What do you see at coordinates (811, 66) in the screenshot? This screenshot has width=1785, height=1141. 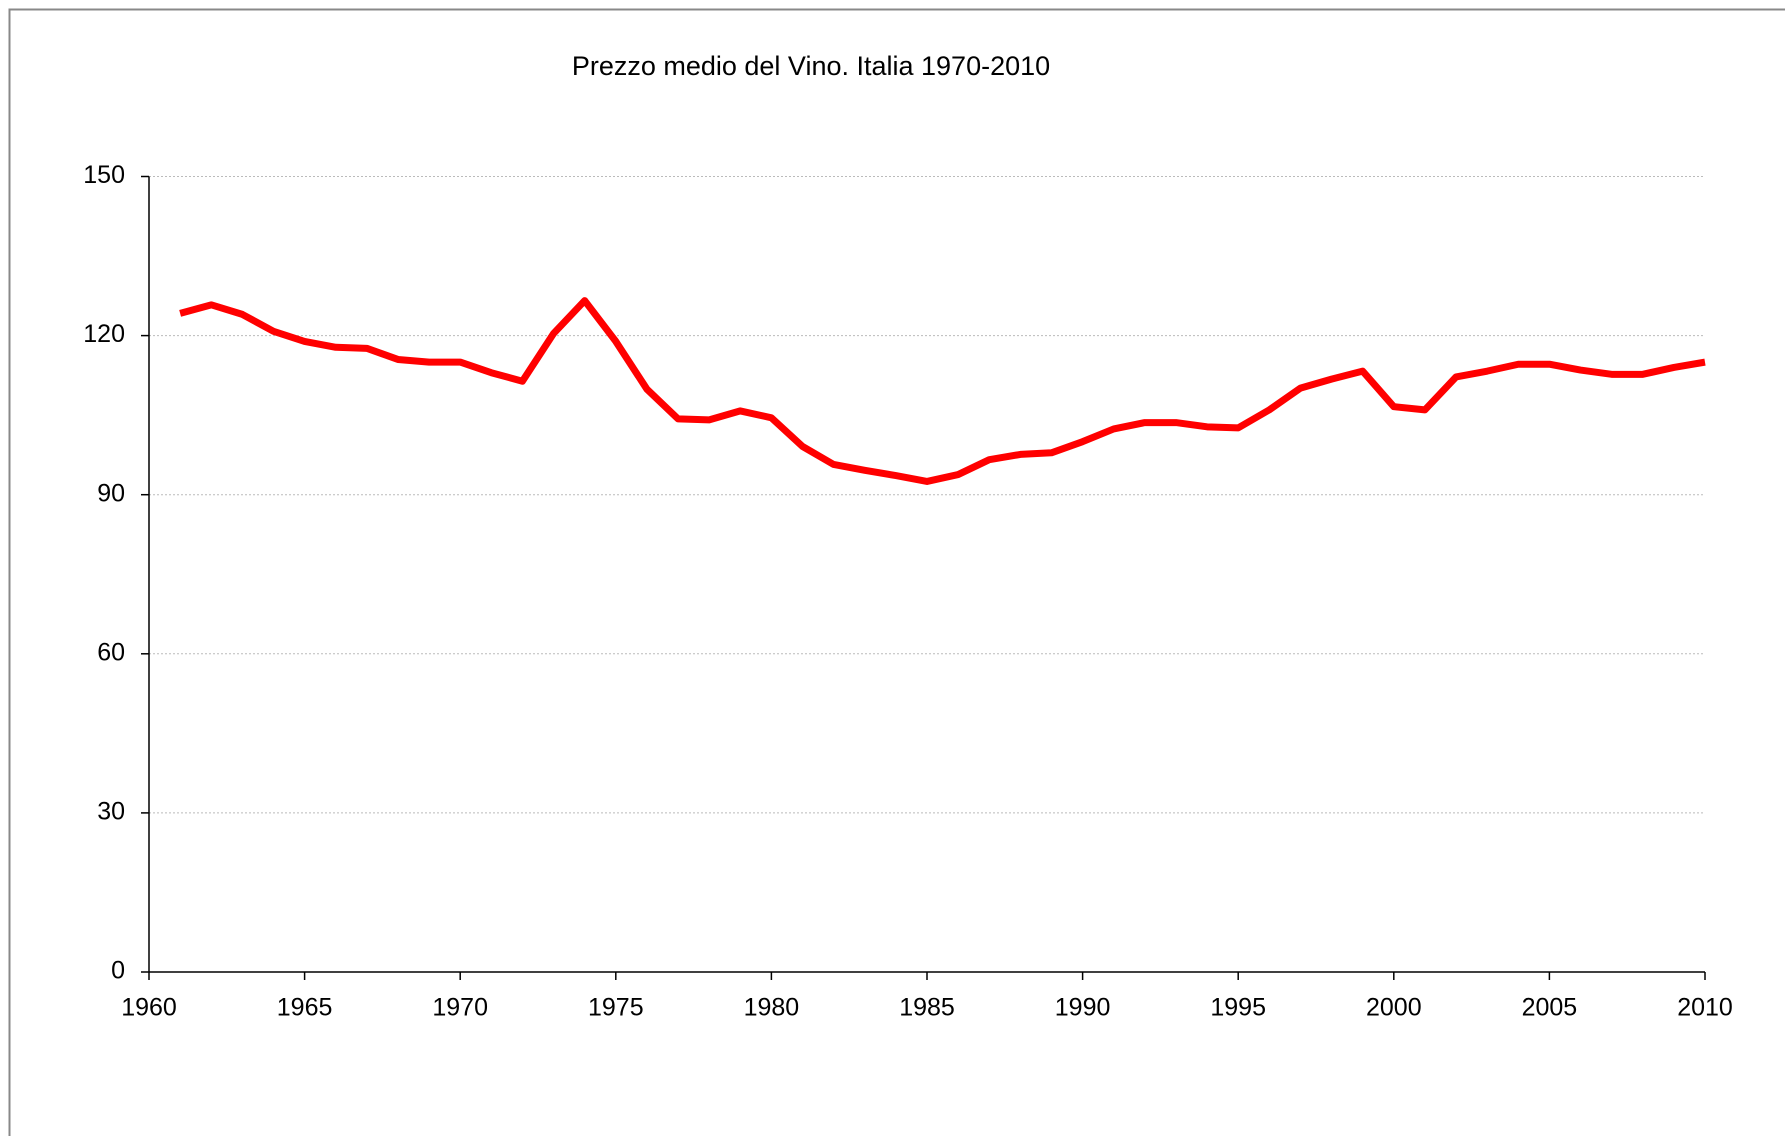 I see `chart-title: Prezzo medio del Vino. Italia 1970-2010` at bounding box center [811, 66].